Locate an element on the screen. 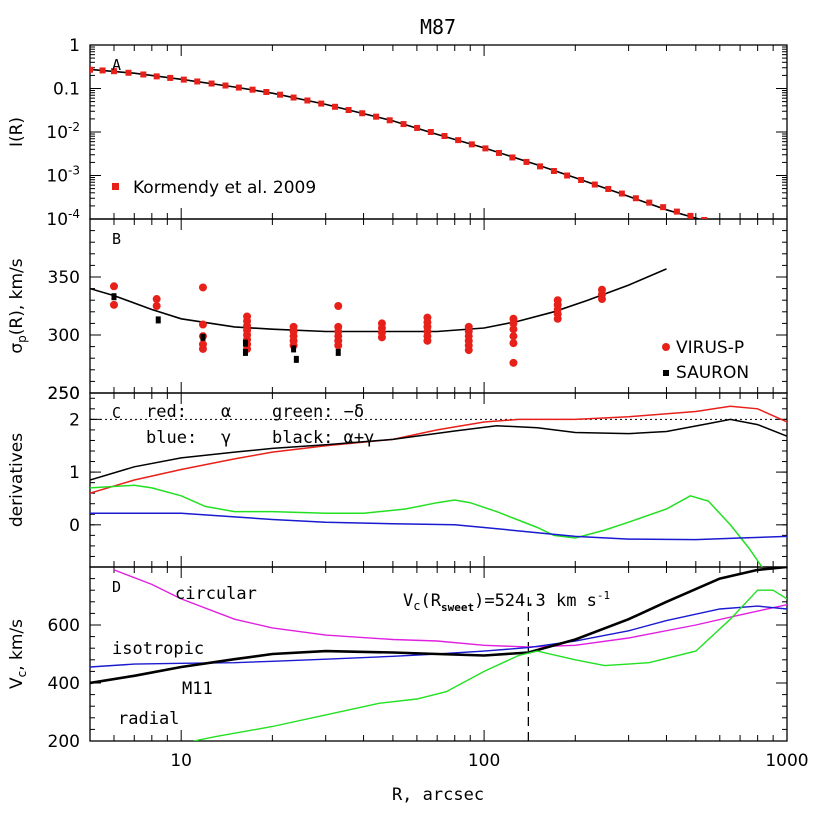 The height and width of the screenshot is (830, 830). legend-marker-kormendy is located at coordinates (115, 186).